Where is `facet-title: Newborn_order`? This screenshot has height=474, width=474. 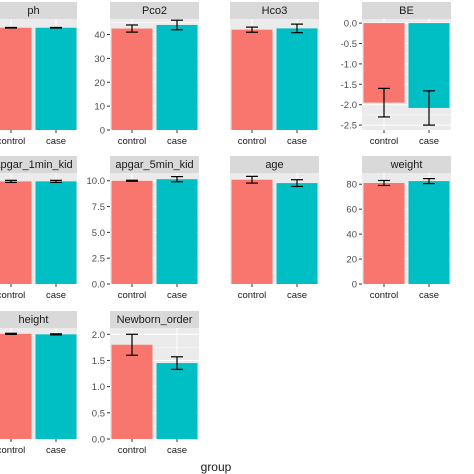
facet-title: Newborn_order is located at coordinates (155, 320).